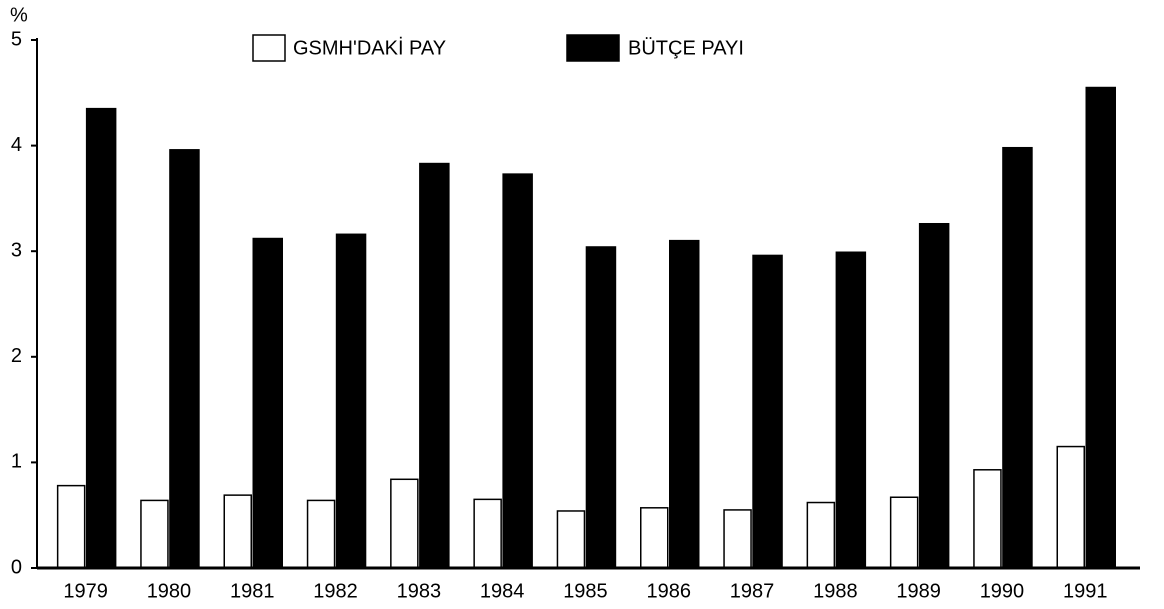 This screenshot has height=609, width=1164. What do you see at coordinates (16, 356) in the screenshot?
I see `y-tick-label: 2` at bounding box center [16, 356].